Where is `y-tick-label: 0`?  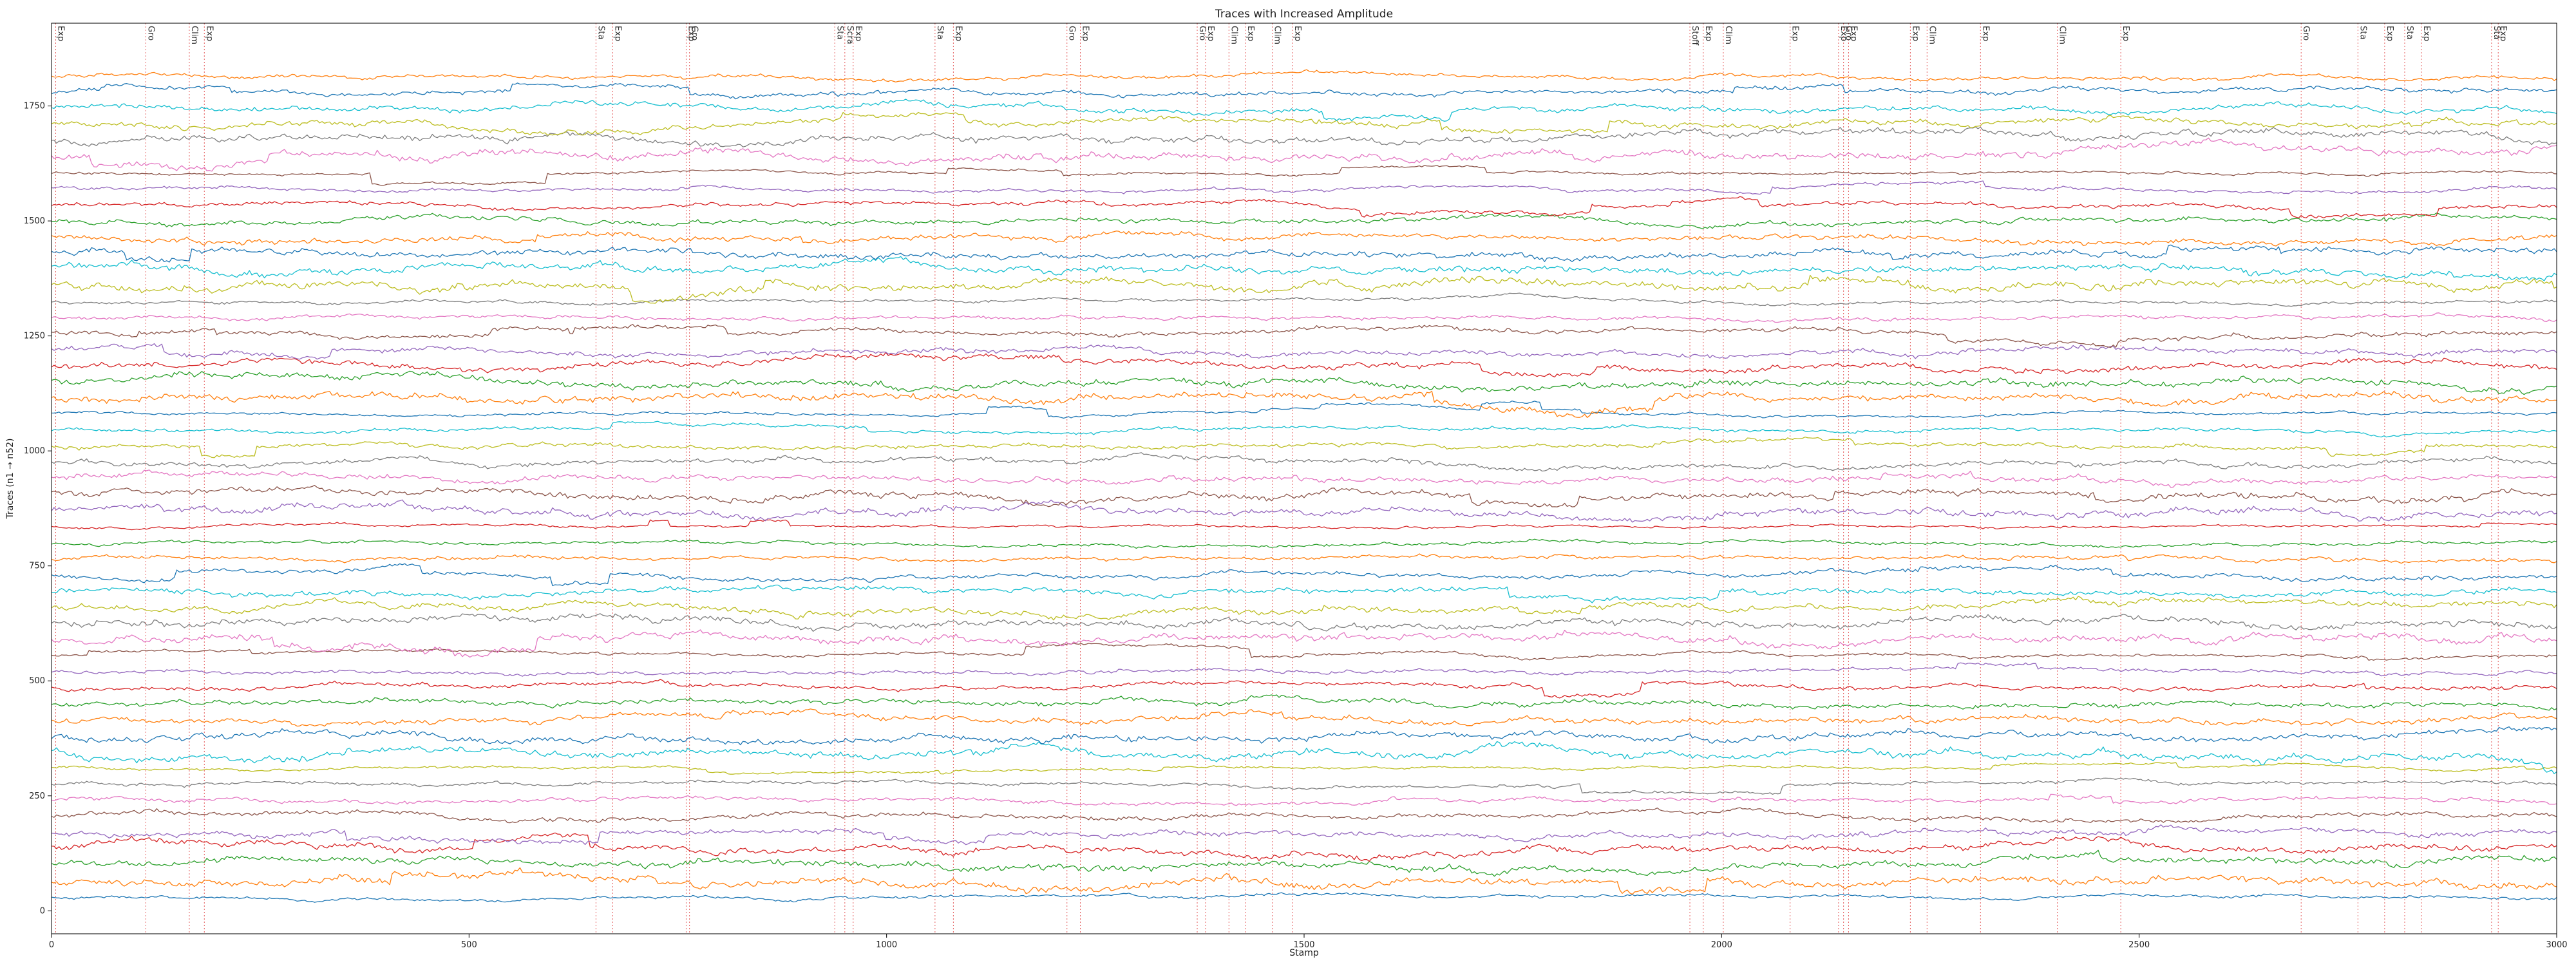
y-tick-label: 0 is located at coordinates (42, 911).